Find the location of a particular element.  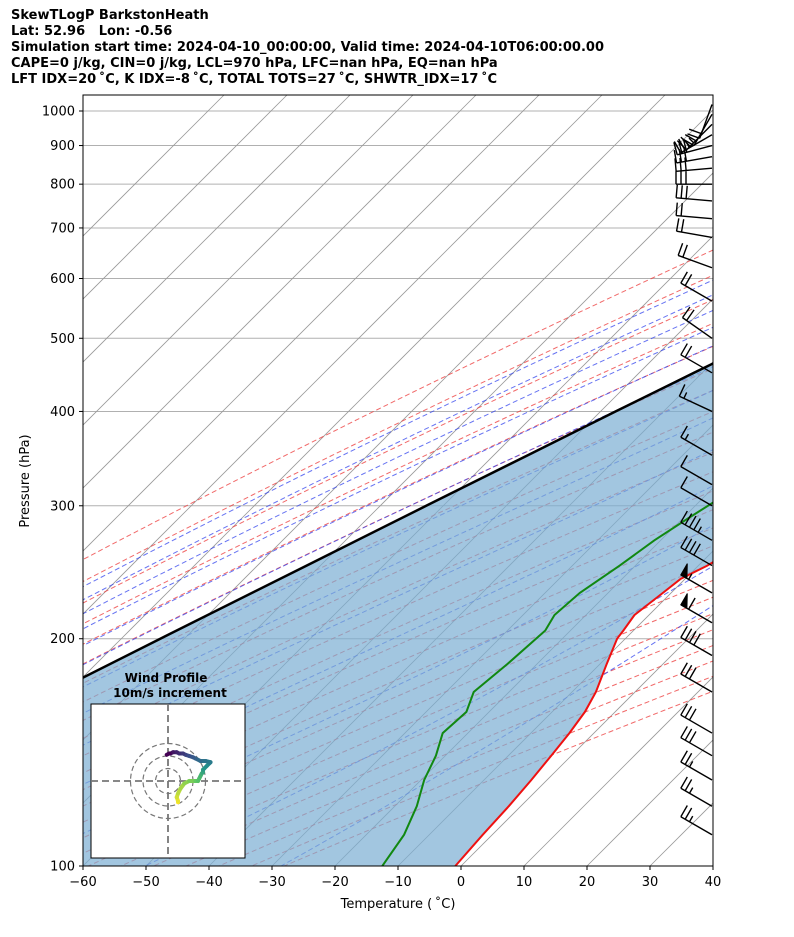

hodograph-title: Wind Profile is located at coordinates (166, 678).